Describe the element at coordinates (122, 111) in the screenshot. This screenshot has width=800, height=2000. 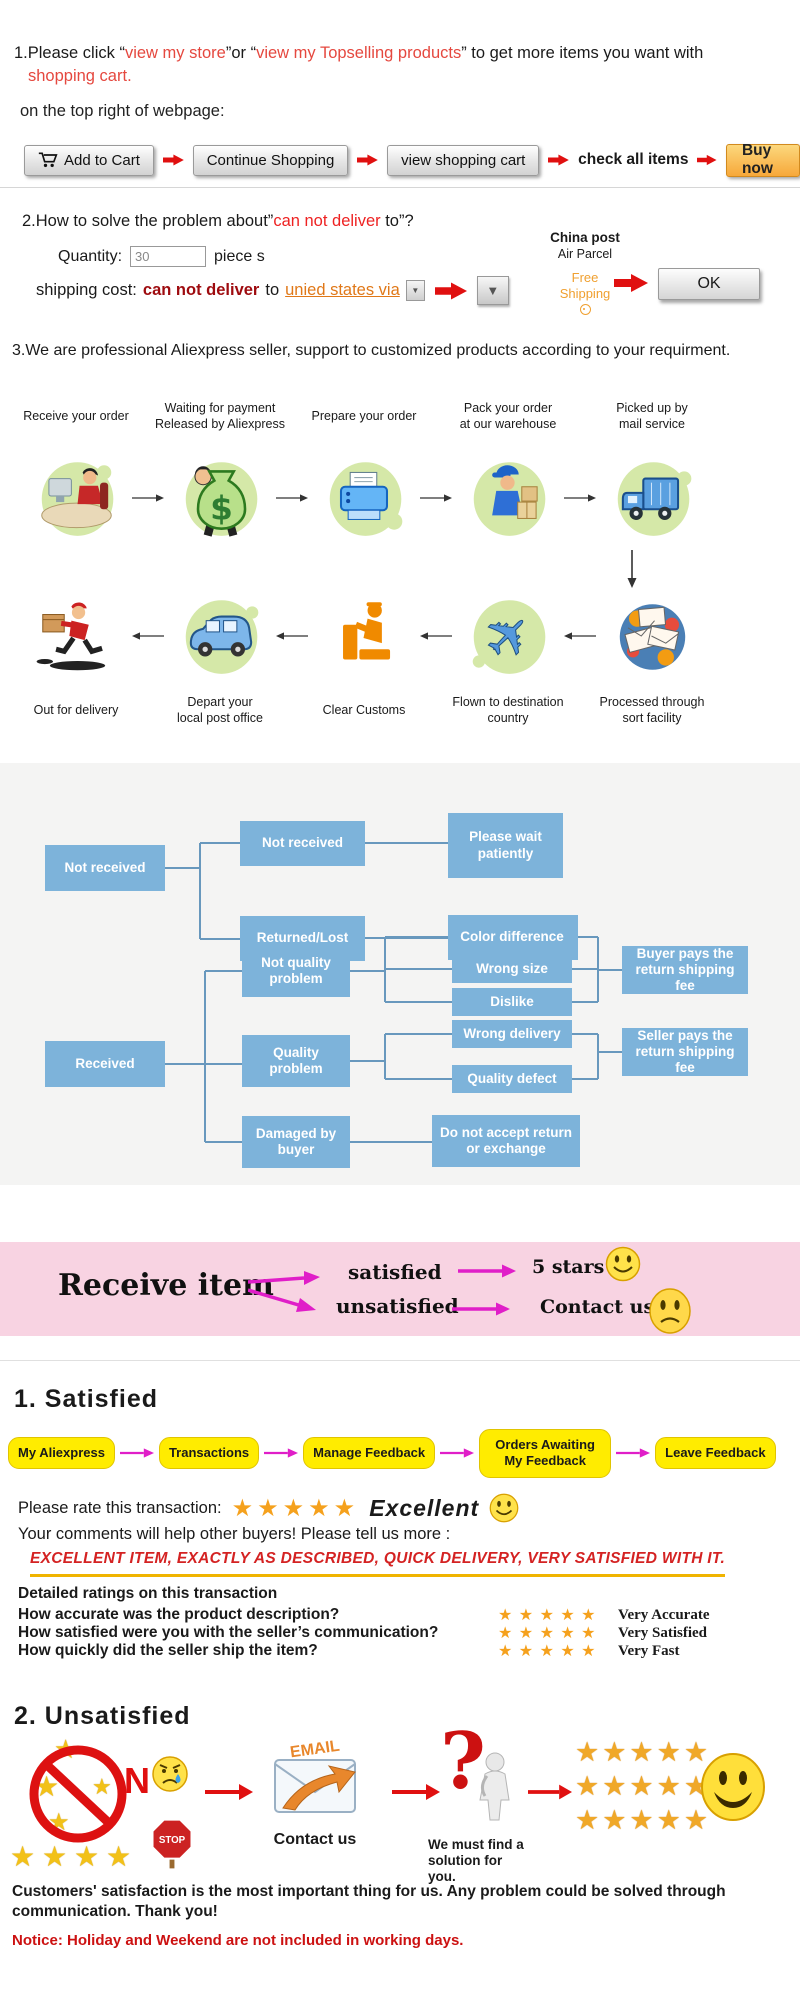
I see `intro-line2: on the top right of webpage:` at that location.